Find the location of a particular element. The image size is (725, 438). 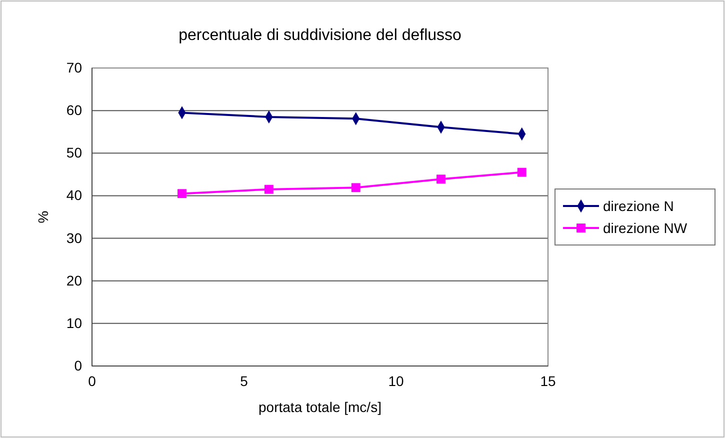

legend-label: direzione NW is located at coordinates (645, 228).